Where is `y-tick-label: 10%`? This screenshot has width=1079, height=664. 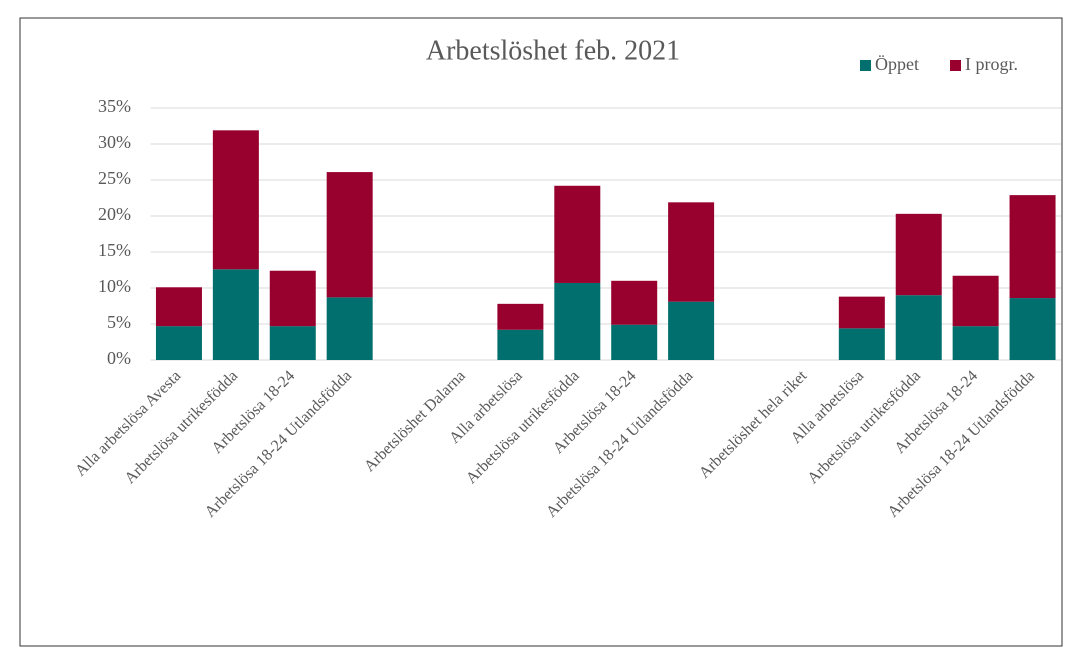
y-tick-label: 10% is located at coordinates (114, 286).